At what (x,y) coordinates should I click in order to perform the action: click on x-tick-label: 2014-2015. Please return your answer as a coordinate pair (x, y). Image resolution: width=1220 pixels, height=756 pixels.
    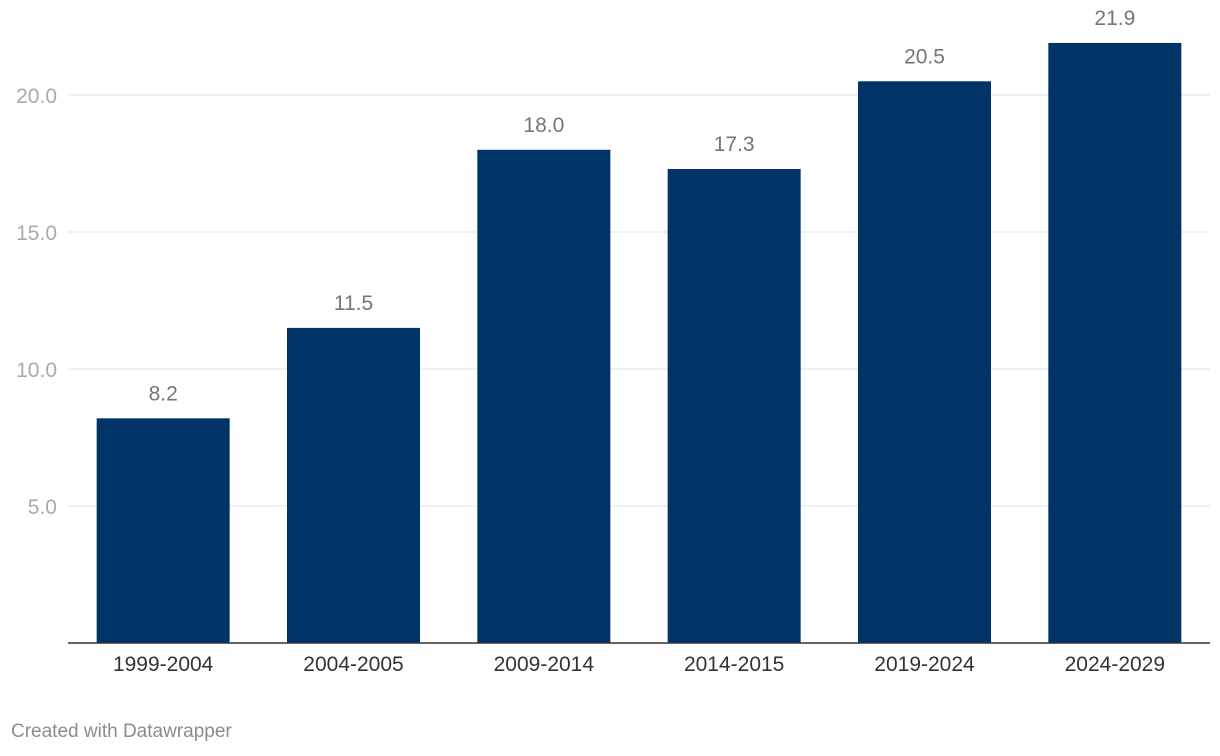
    Looking at the image, I should click on (734, 664).